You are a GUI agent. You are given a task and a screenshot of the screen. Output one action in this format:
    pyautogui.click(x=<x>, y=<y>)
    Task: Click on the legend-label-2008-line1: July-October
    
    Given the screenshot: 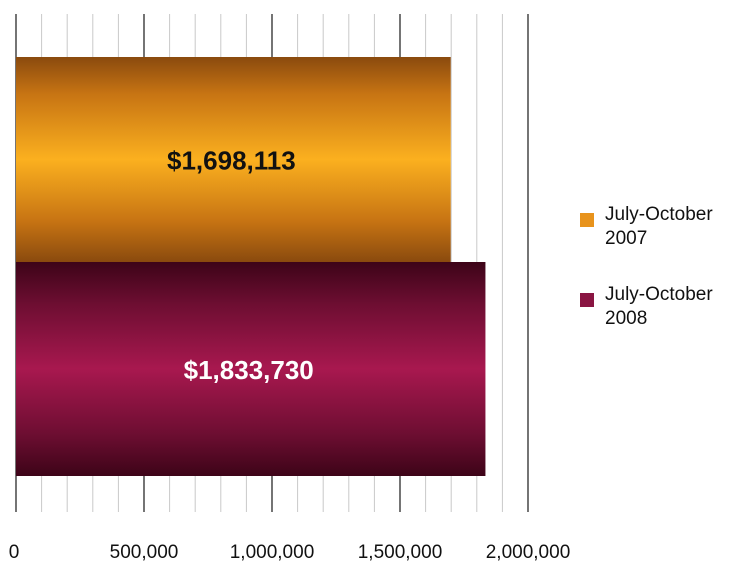 What is the action you would take?
    pyautogui.click(x=659, y=294)
    